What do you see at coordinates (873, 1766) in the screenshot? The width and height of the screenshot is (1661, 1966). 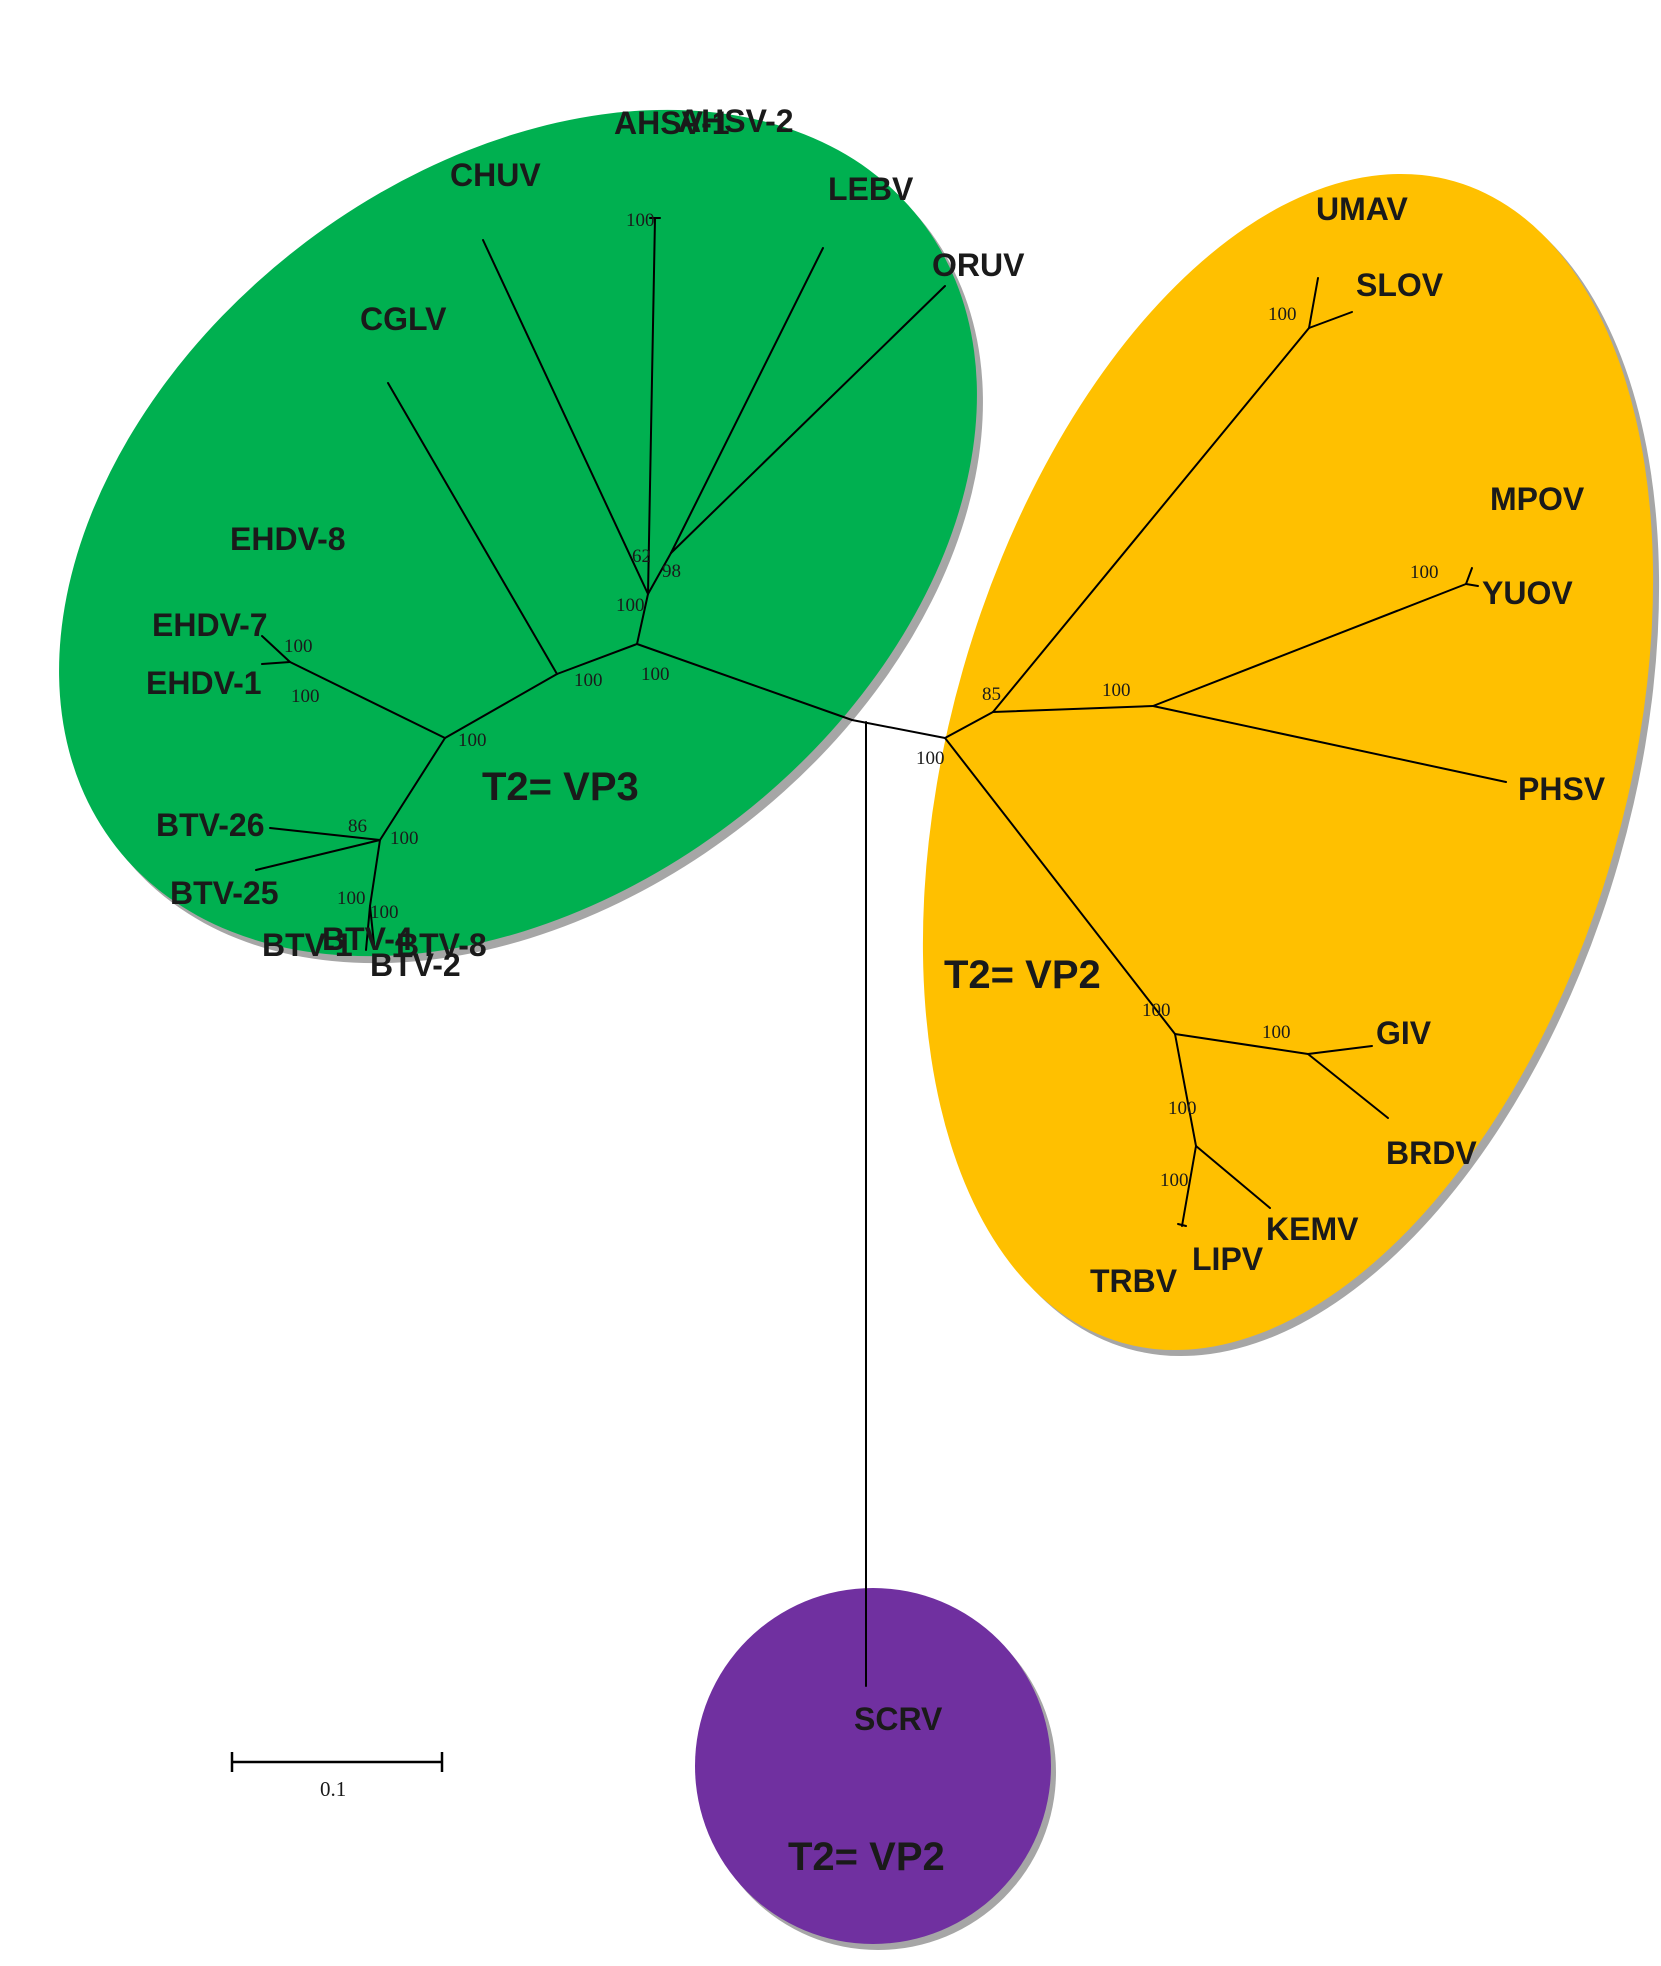 I see `clade-scrv-area` at bounding box center [873, 1766].